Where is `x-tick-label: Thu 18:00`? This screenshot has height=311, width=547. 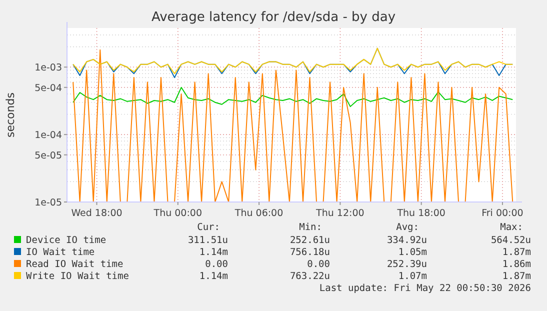
x-tick-label: Thu 18:00 is located at coordinates (421, 213).